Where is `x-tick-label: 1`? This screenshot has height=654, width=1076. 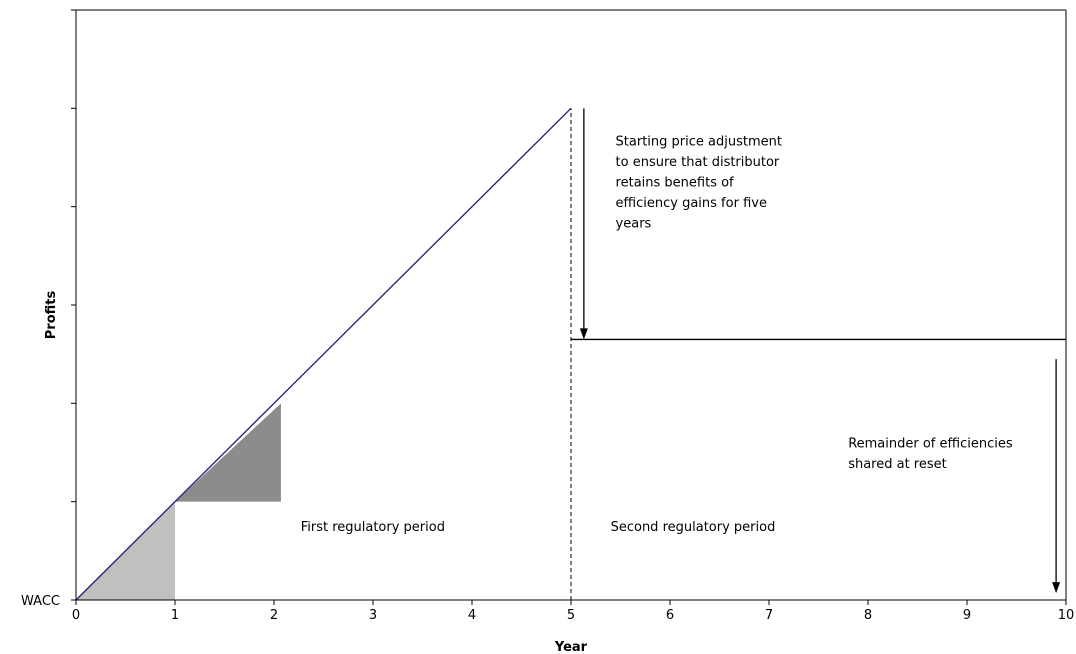 x-tick-label: 1 is located at coordinates (175, 615).